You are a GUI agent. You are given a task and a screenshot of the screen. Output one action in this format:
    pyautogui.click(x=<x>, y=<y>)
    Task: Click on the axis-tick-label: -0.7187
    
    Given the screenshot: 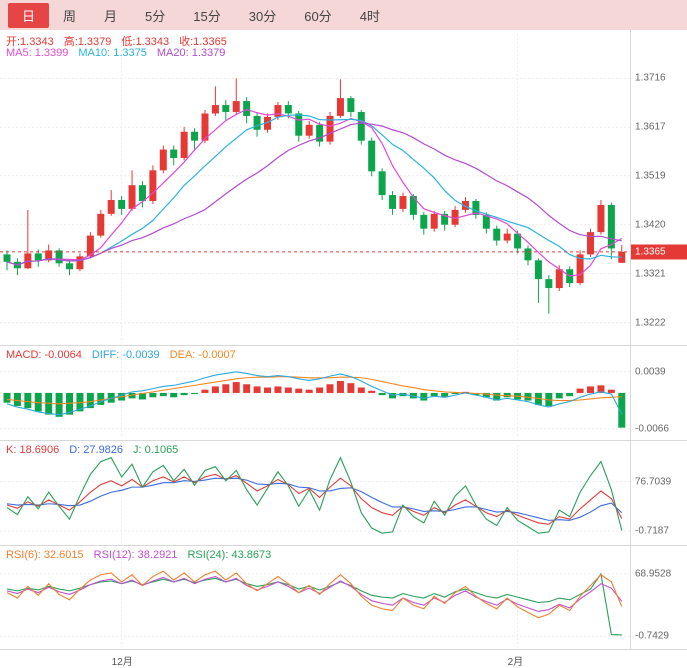 What is the action you would take?
    pyautogui.click(x=652, y=531)
    